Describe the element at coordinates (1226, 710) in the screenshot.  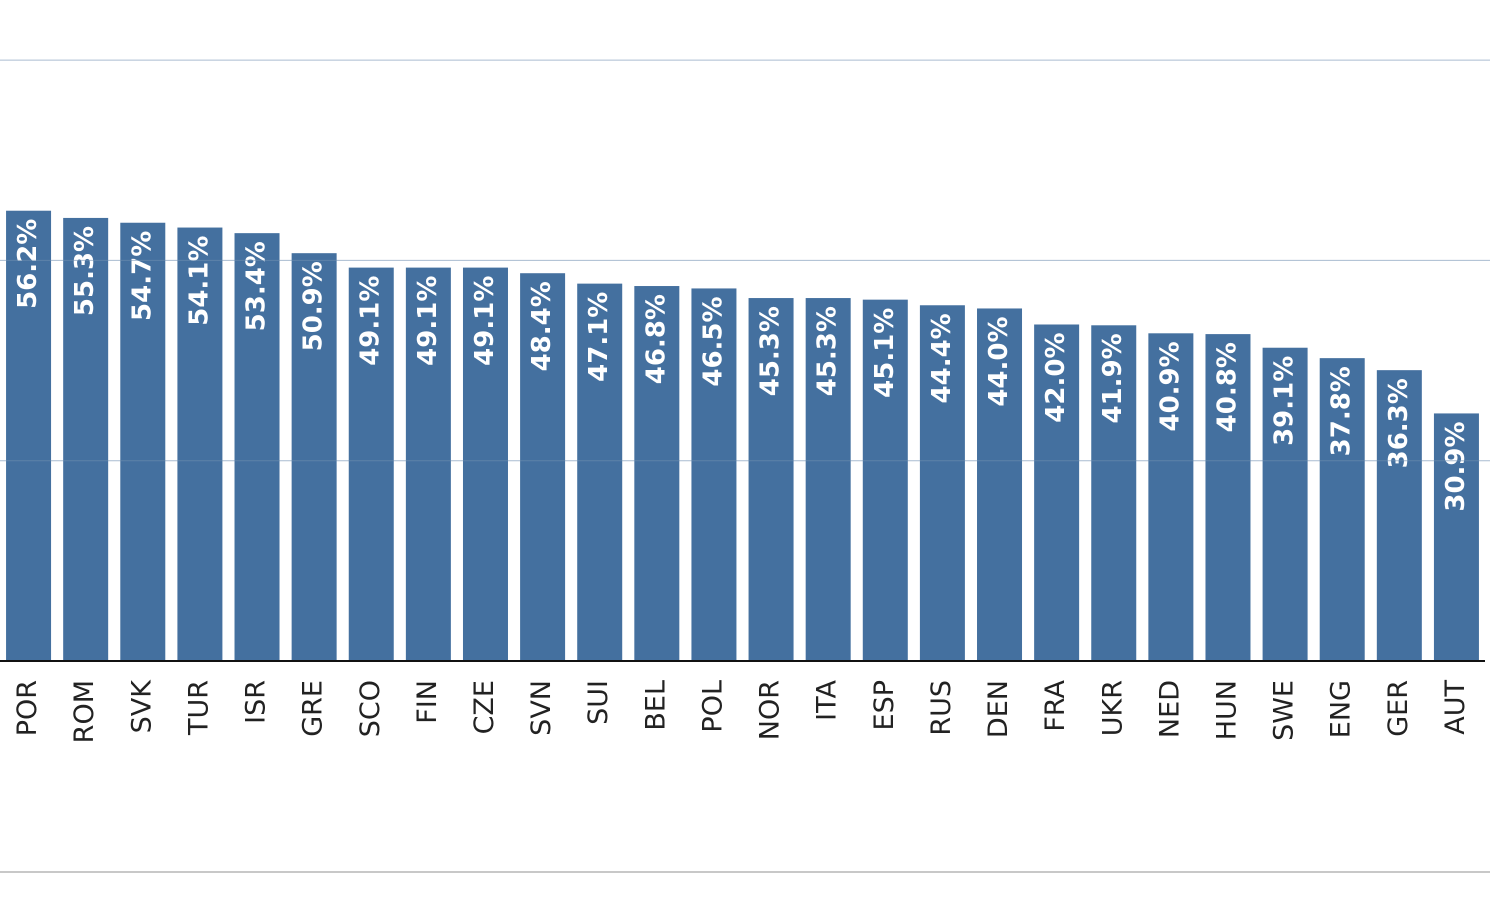
I see `x-tick-label: HUN` at that location.